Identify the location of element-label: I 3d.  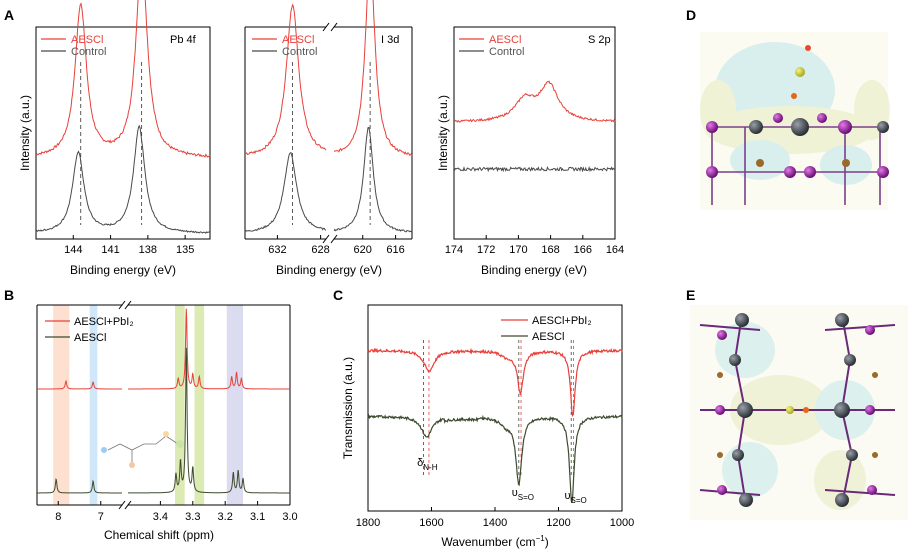
(390, 40).